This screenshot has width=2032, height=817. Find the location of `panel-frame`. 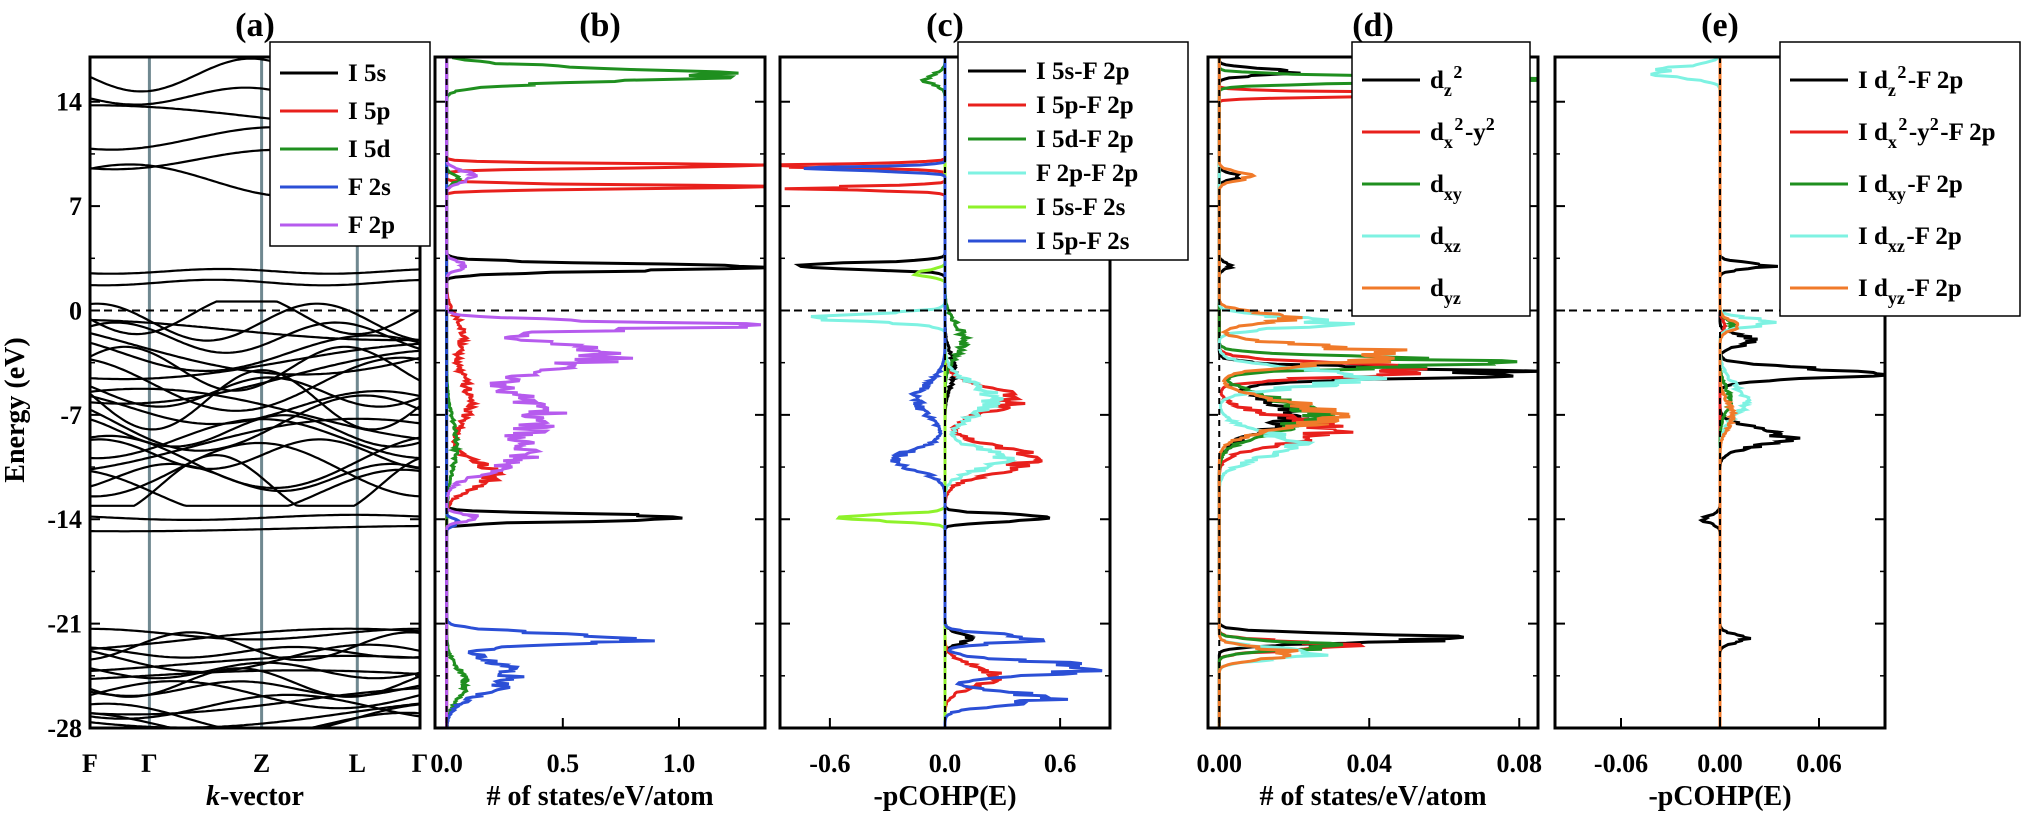

panel-frame is located at coordinates (600, 392).